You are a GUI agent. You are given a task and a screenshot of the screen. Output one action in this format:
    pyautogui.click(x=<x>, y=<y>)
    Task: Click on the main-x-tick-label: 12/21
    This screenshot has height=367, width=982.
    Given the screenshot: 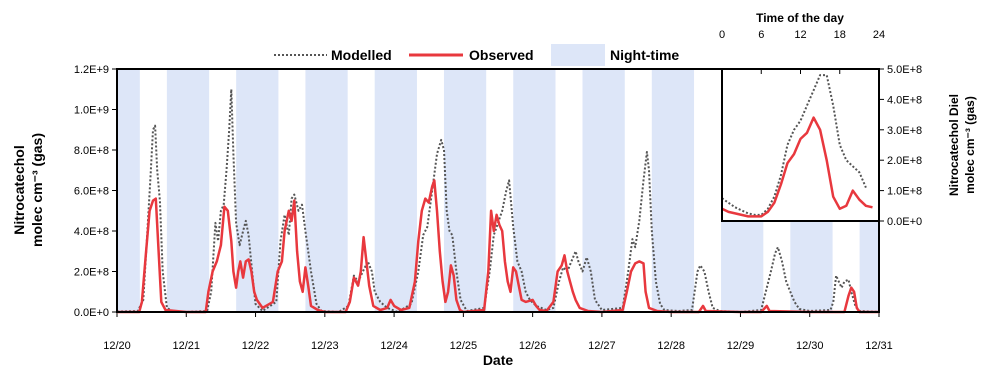 What is the action you would take?
    pyautogui.click(x=187, y=346)
    